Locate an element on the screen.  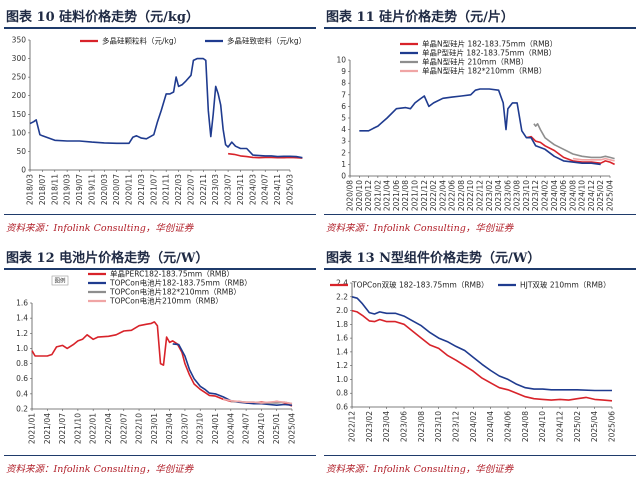
legend-label: TOPCon双玻 182-183.75mm（RMB） is located at coordinates (420, 285).